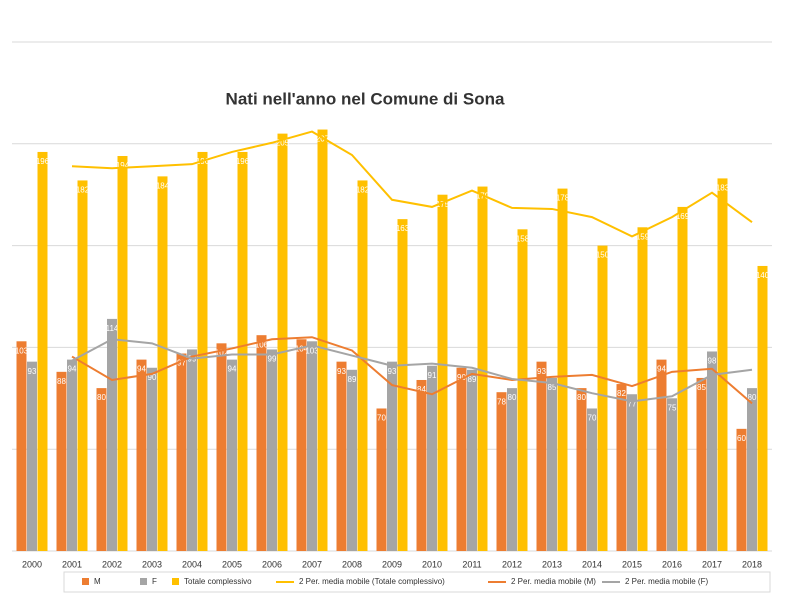 The width and height of the screenshot is (785, 603). I want to click on chart-title: Nati nell'anno nel Comune di Sona, so click(365, 98).